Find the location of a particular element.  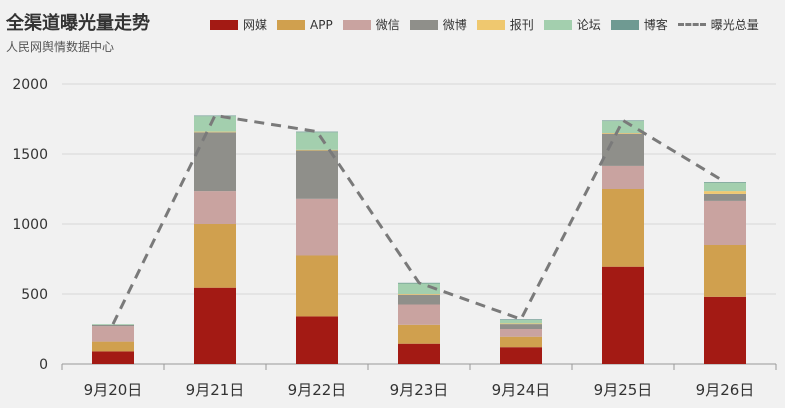

x-tick-label: 9月21日 is located at coordinates (215, 390).